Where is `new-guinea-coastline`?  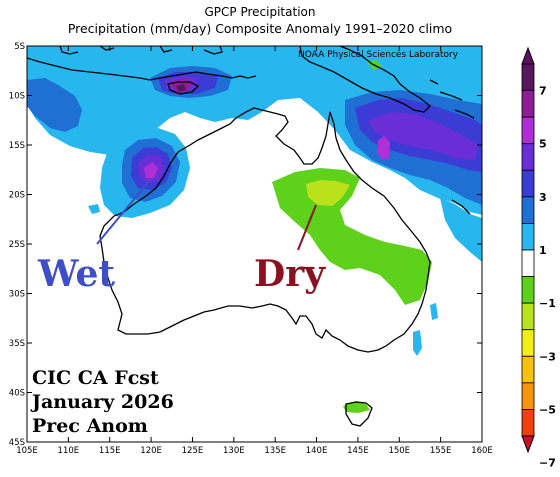
new-guinea-coastline is located at coordinates (365, 79).